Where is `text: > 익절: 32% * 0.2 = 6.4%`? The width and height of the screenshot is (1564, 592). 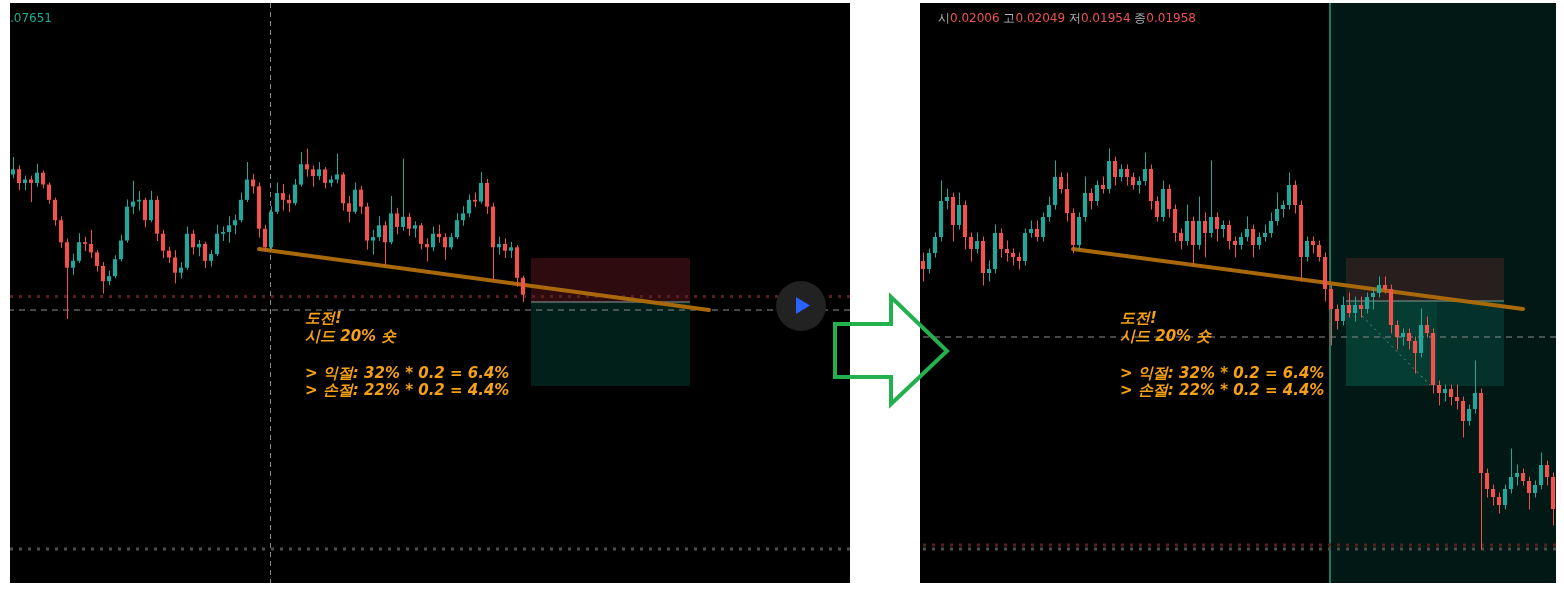 text: > 익절: 32% * 0.2 = 6.4% is located at coordinates (407, 373).